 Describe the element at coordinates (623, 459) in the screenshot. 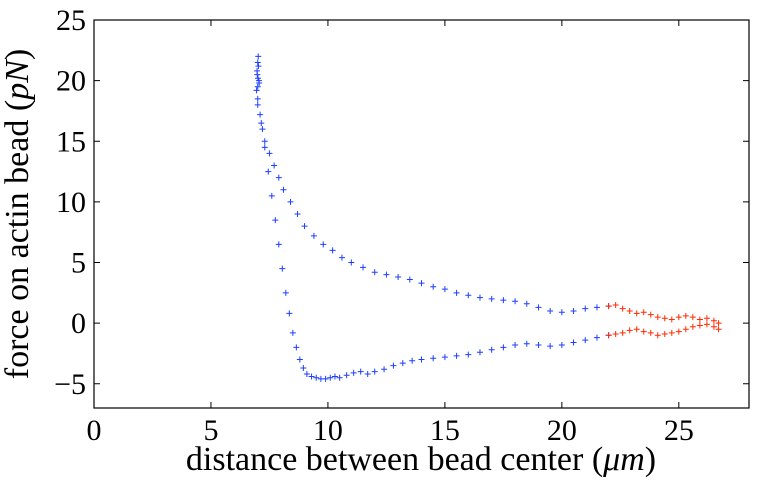

I see `x-axis-unit: μm` at that location.